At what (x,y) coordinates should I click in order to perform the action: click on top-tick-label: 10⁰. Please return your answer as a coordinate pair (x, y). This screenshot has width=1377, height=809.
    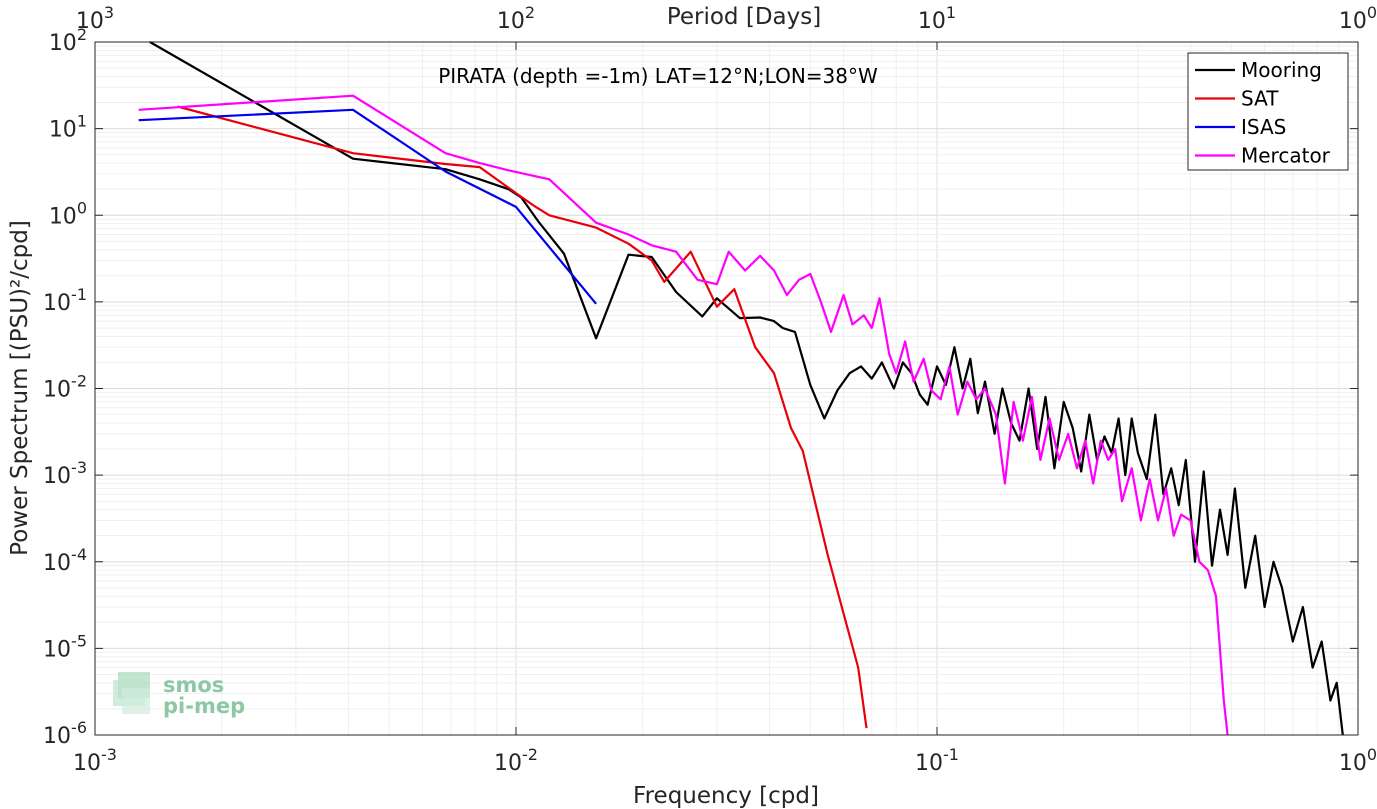
    Looking at the image, I should click on (1358, 18).